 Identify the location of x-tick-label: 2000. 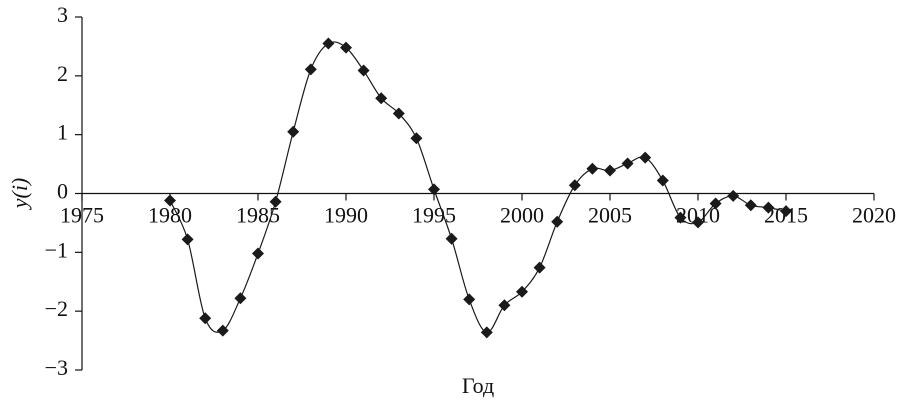
(522, 215).